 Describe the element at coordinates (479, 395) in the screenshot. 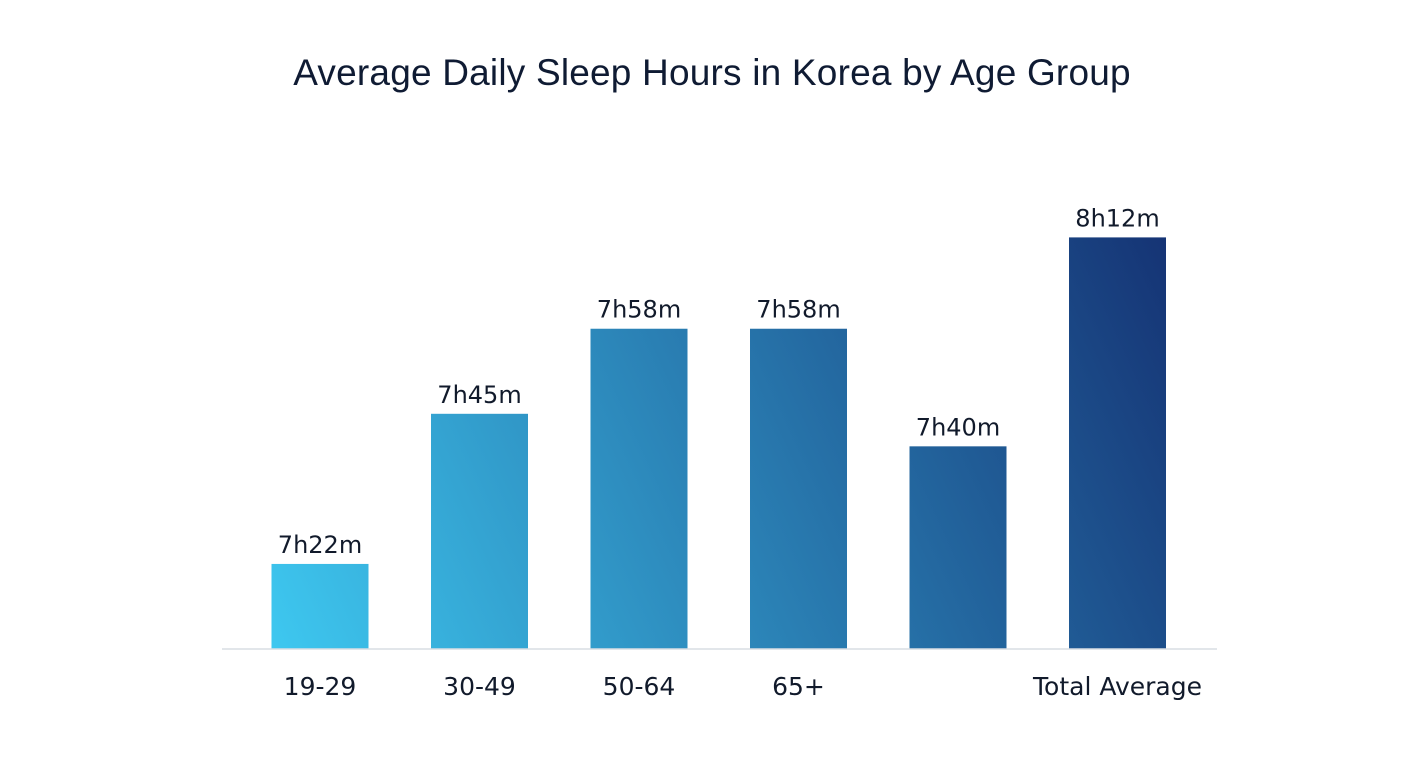

I see `value-label-2: 7h45m` at that location.